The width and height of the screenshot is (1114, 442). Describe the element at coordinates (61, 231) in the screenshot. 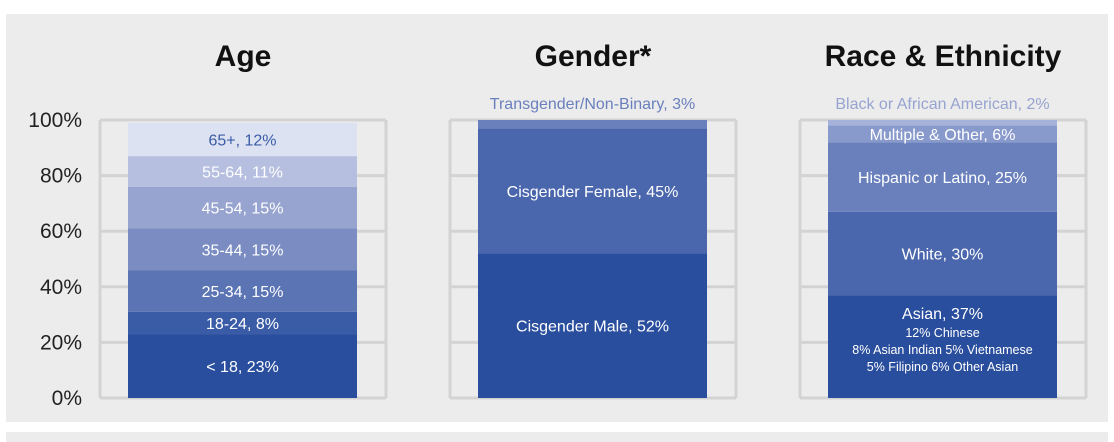

I see `y-tick-label: 60%` at that location.